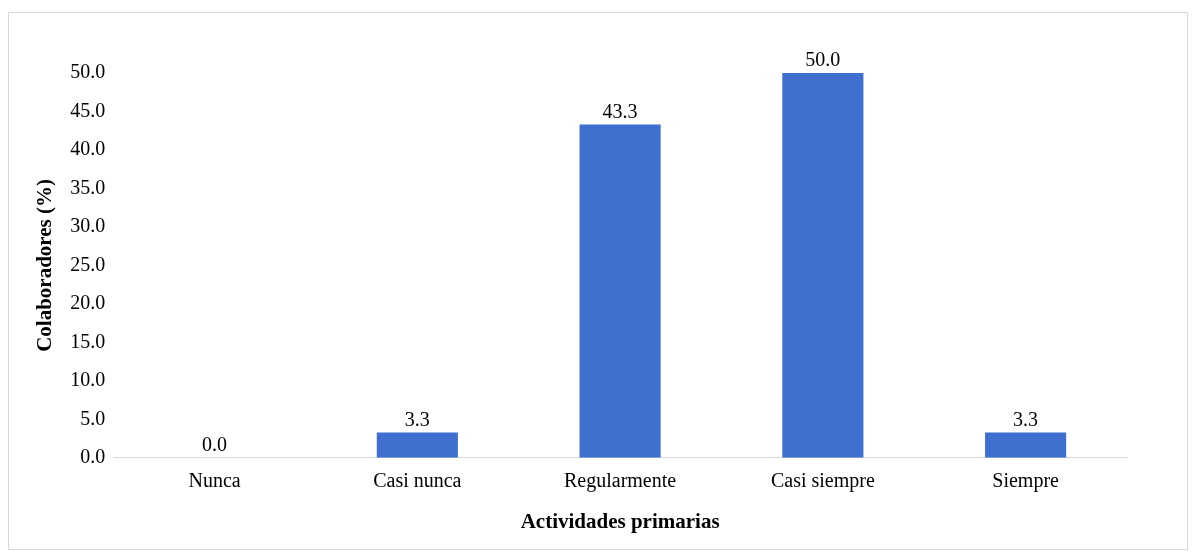  What do you see at coordinates (93, 456) in the screenshot?
I see `y-tick-label: 0.0` at bounding box center [93, 456].